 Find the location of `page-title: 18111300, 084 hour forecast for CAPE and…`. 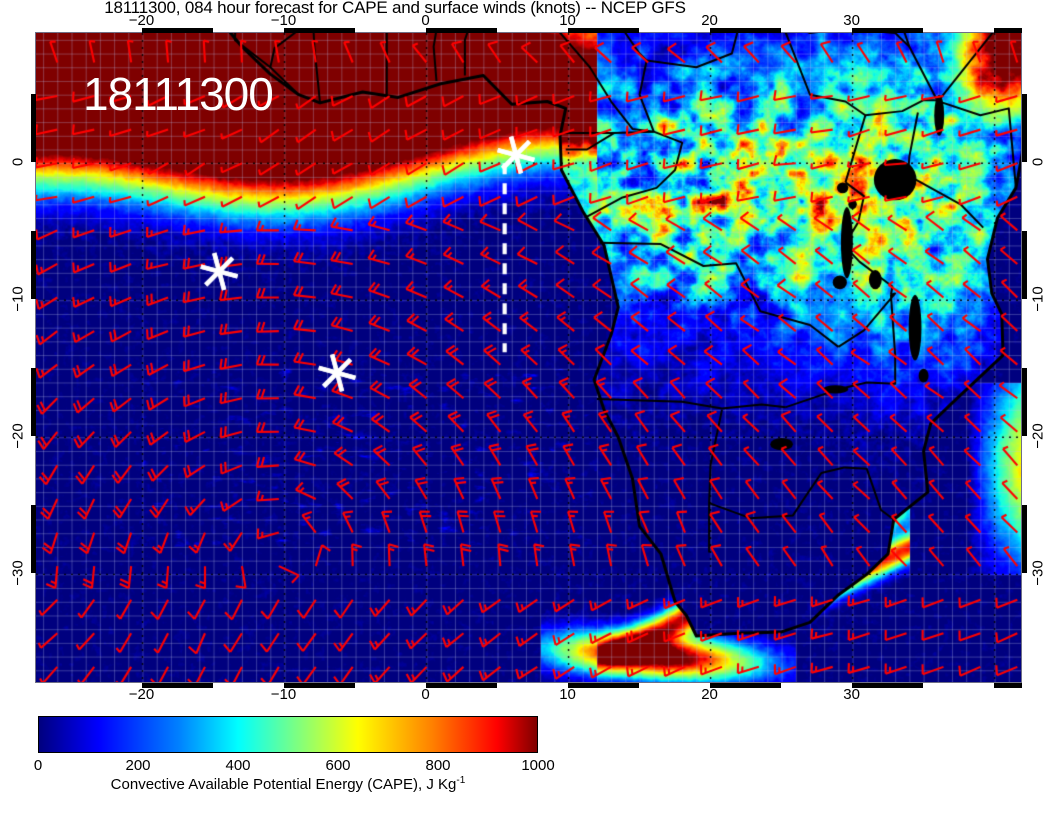

page-title: 18111300, 084 hour forecast for CAPE and… is located at coordinates (395, 8).